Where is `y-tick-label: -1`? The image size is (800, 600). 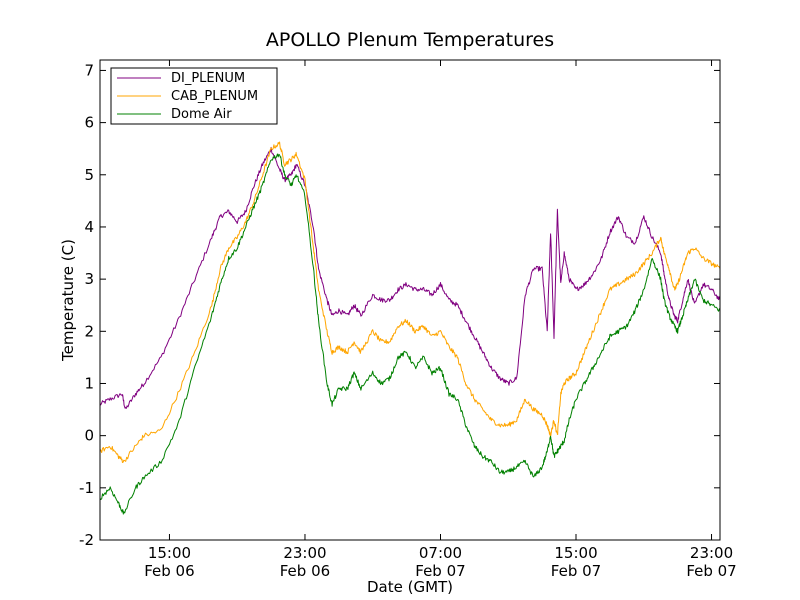 y-tick-label: -1 is located at coordinates (86, 488).